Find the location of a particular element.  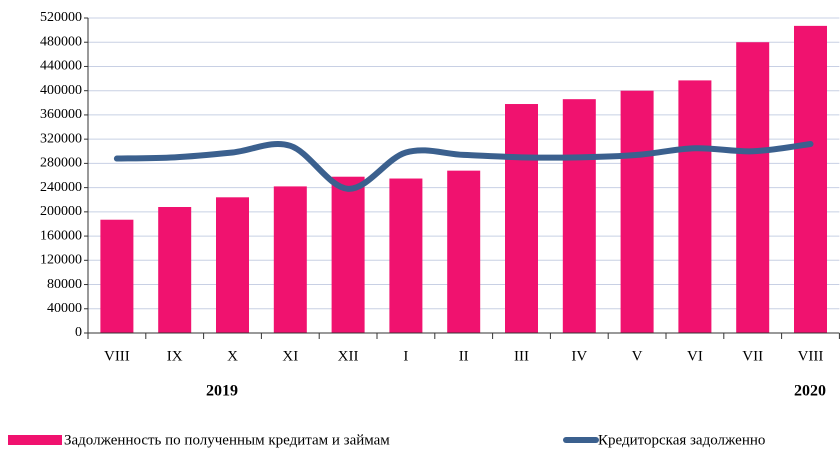

line is located at coordinates (463, 166).